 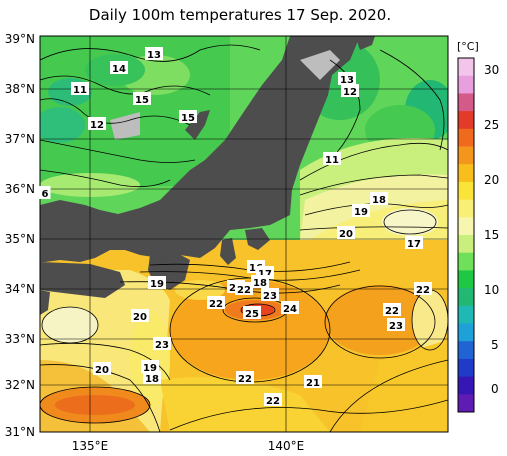 I want to click on colorbar, so click(x=466, y=235).